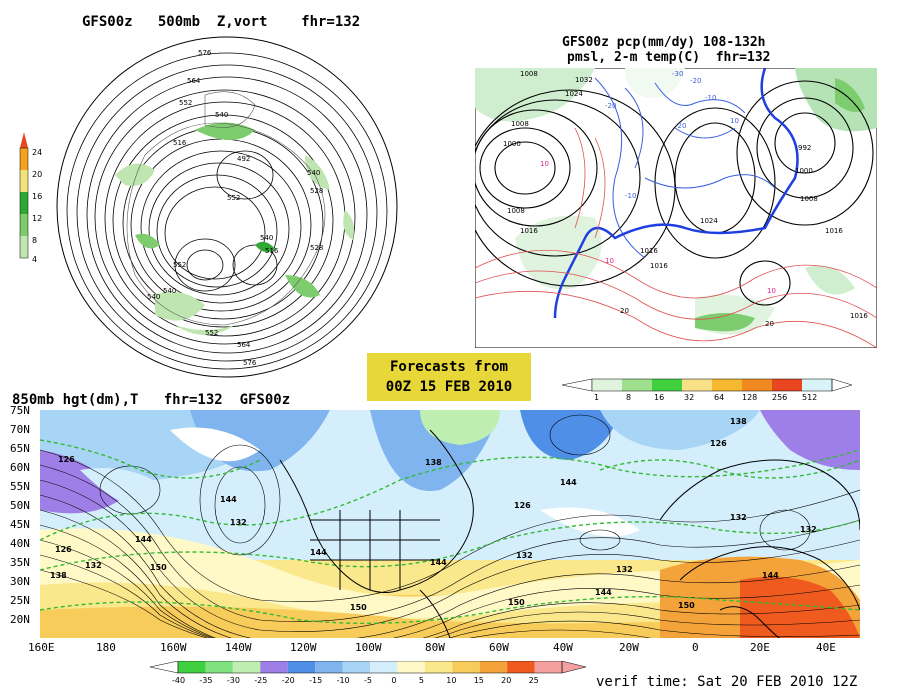  Describe the element at coordinates (20, 581) in the screenshot. I see `lat-label: 30N` at that location.